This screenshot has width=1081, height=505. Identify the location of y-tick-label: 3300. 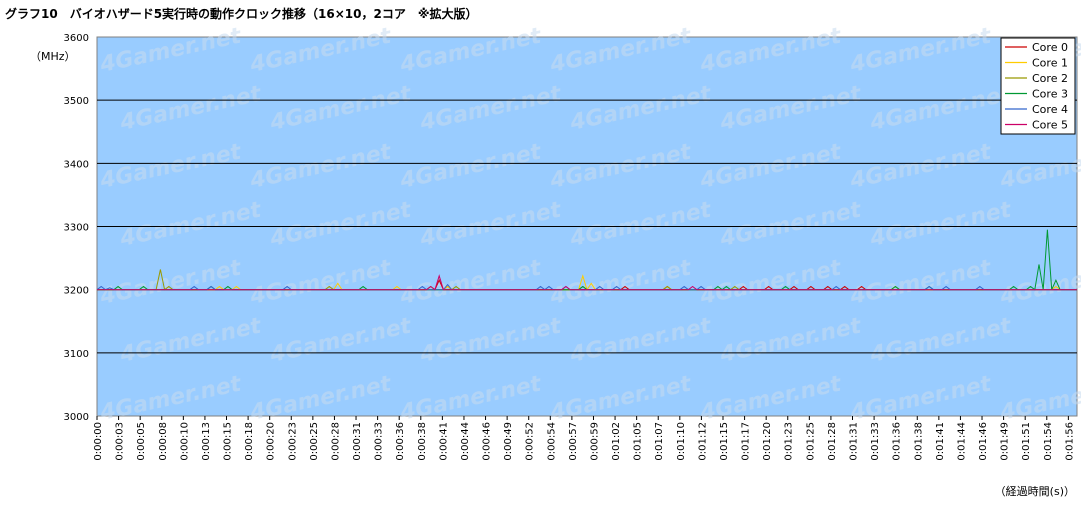
(76, 228).